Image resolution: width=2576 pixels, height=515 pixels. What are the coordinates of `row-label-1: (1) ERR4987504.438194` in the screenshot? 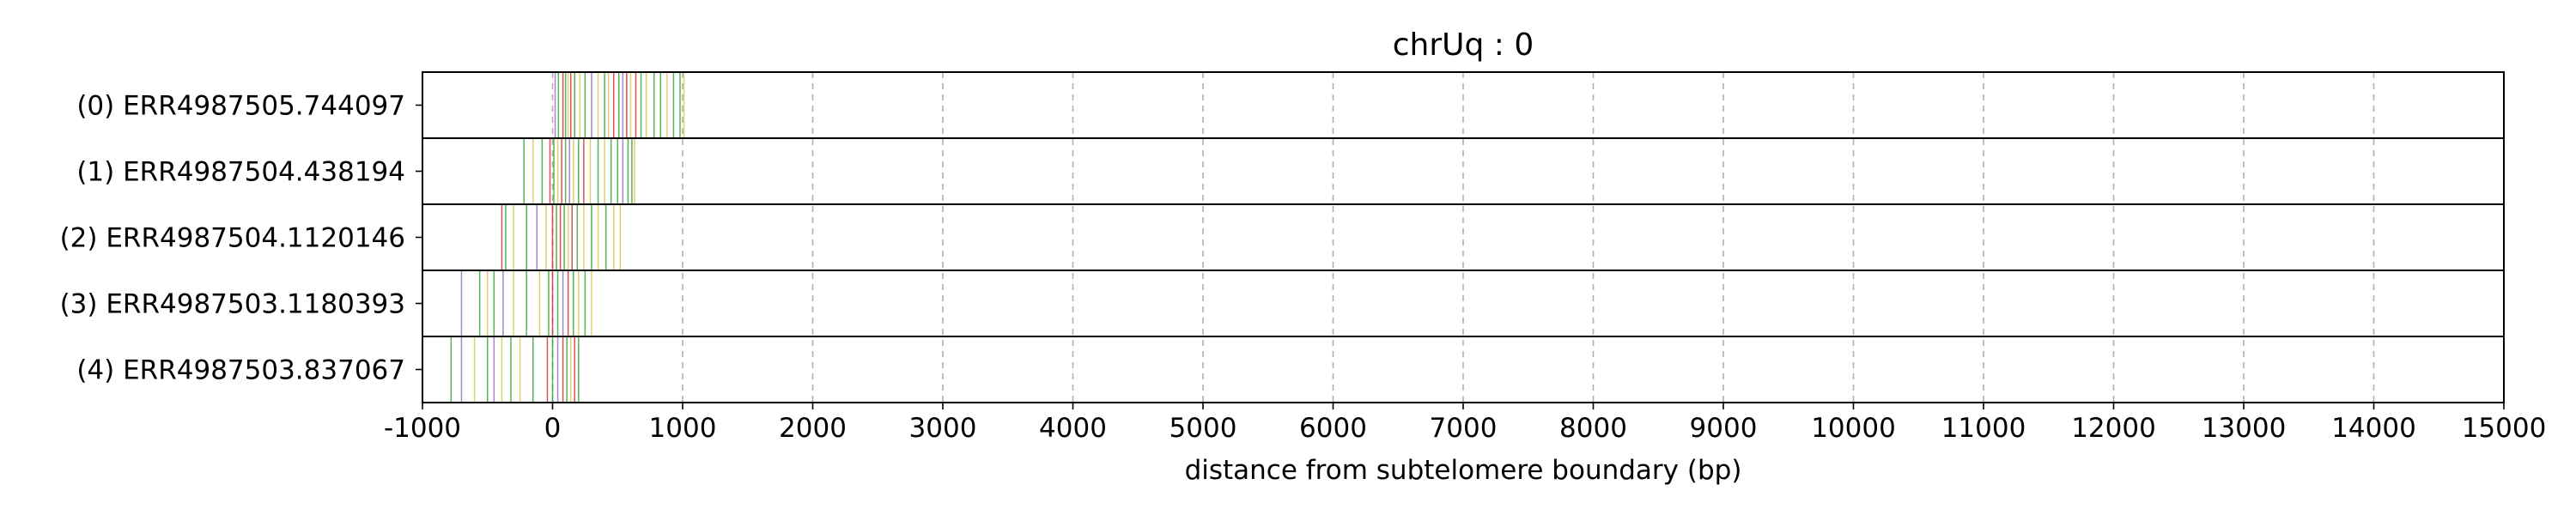 It's located at (240, 172).